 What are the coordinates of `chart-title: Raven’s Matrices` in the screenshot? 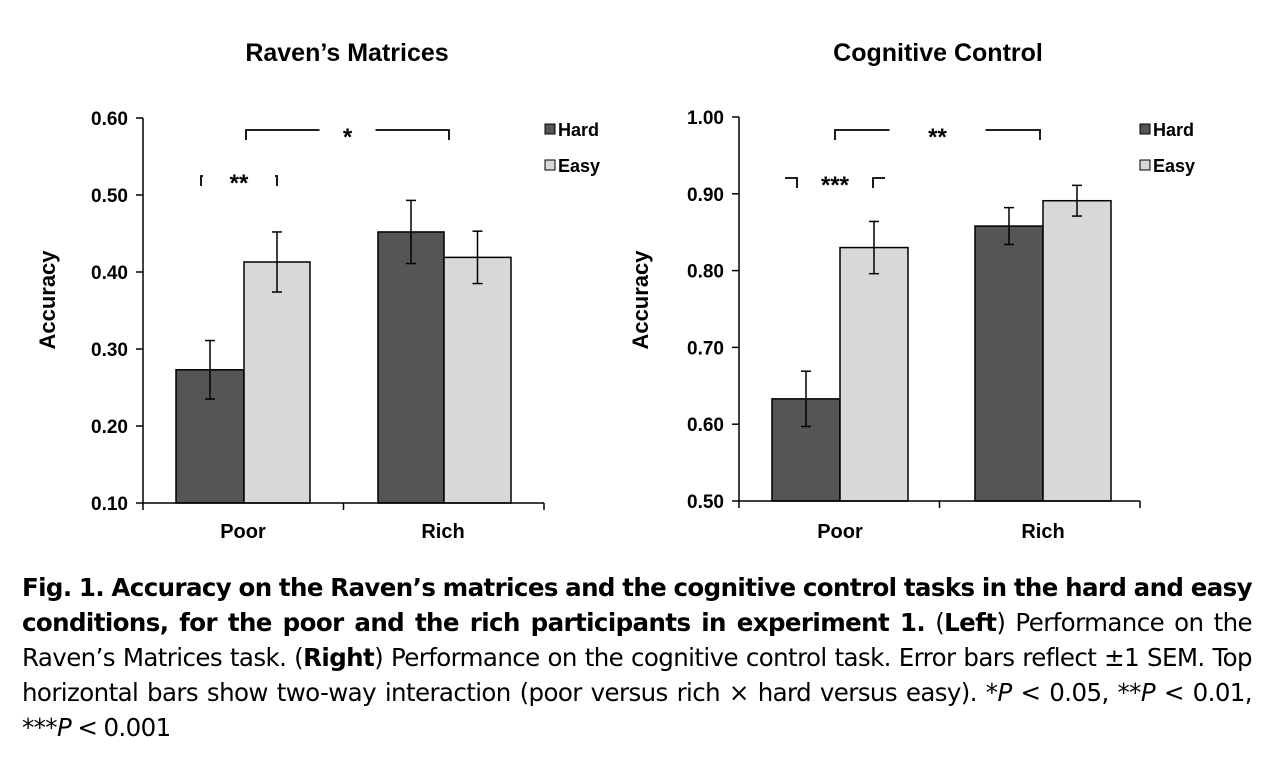 It's located at (346, 53).